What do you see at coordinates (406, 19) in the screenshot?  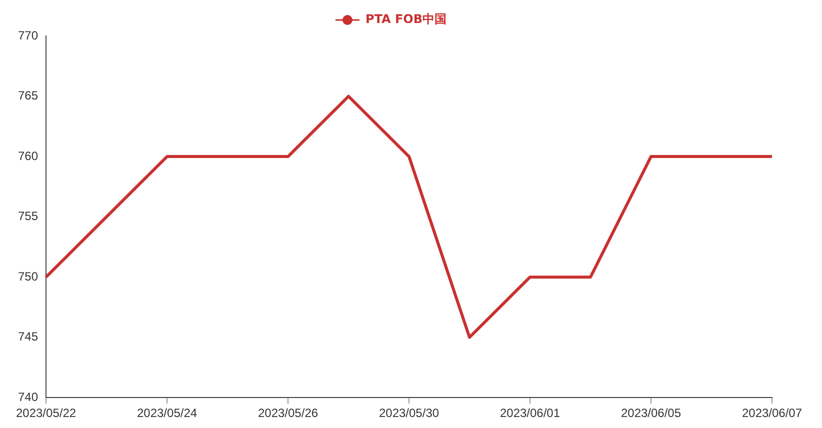 I see `legend-label: PTA FOB中国` at bounding box center [406, 19].